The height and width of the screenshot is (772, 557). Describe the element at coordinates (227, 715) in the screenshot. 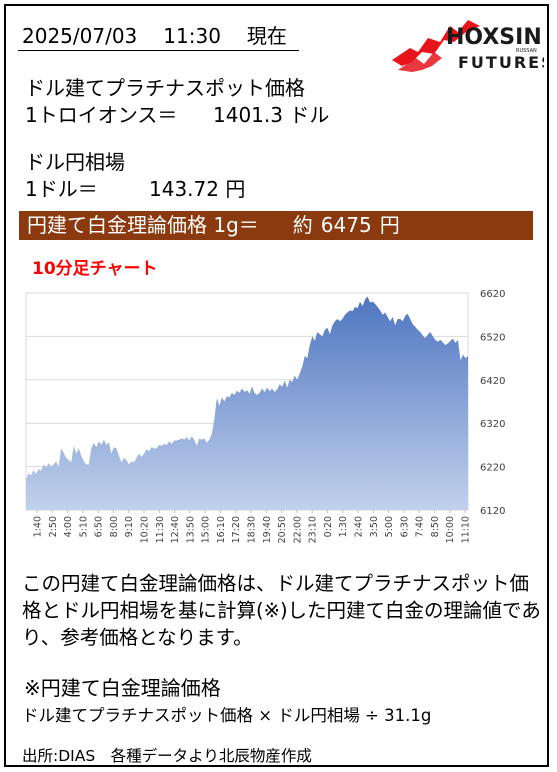

I see `note-formula: ドル建てプラチナスポット価格 × ドル円相場 ÷ 31.1g` at that location.